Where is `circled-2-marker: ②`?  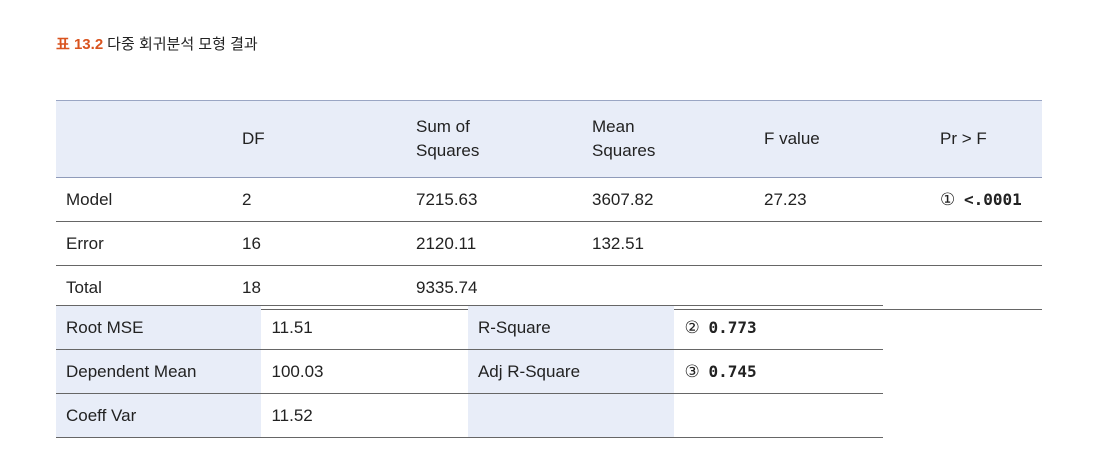 circled-2-marker: ② is located at coordinates (692, 327).